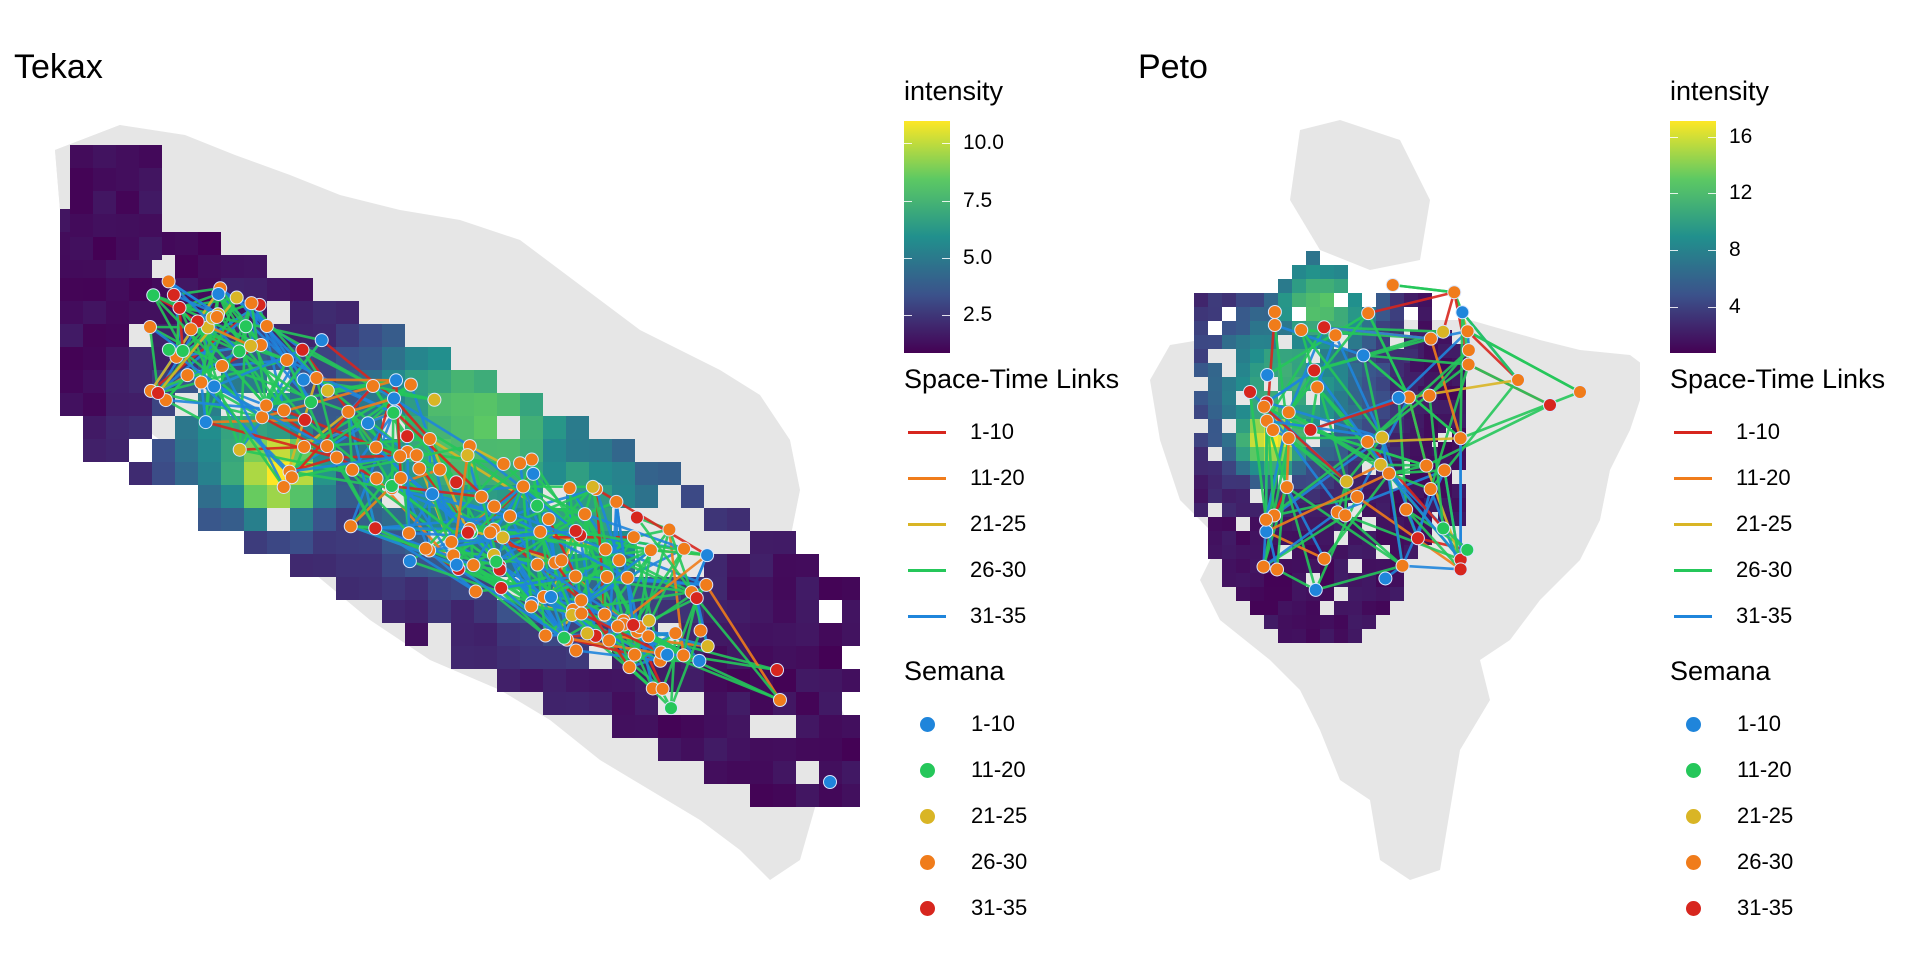 Image resolution: width=1920 pixels, height=960 pixels. I want to click on colorbar-tick-label: 12, so click(1741, 192).